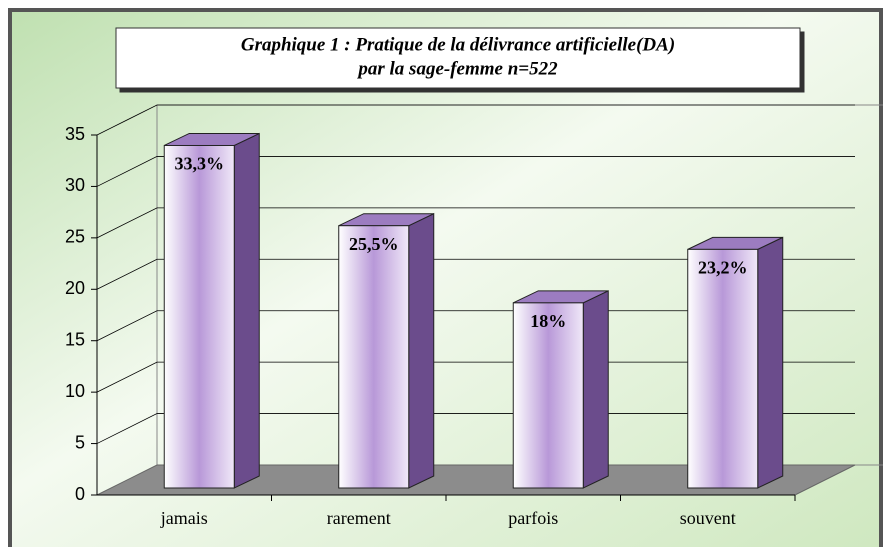 This screenshot has width=883, height=552. I want to click on chart-title: par la sage-femme n=522, so click(457, 68).